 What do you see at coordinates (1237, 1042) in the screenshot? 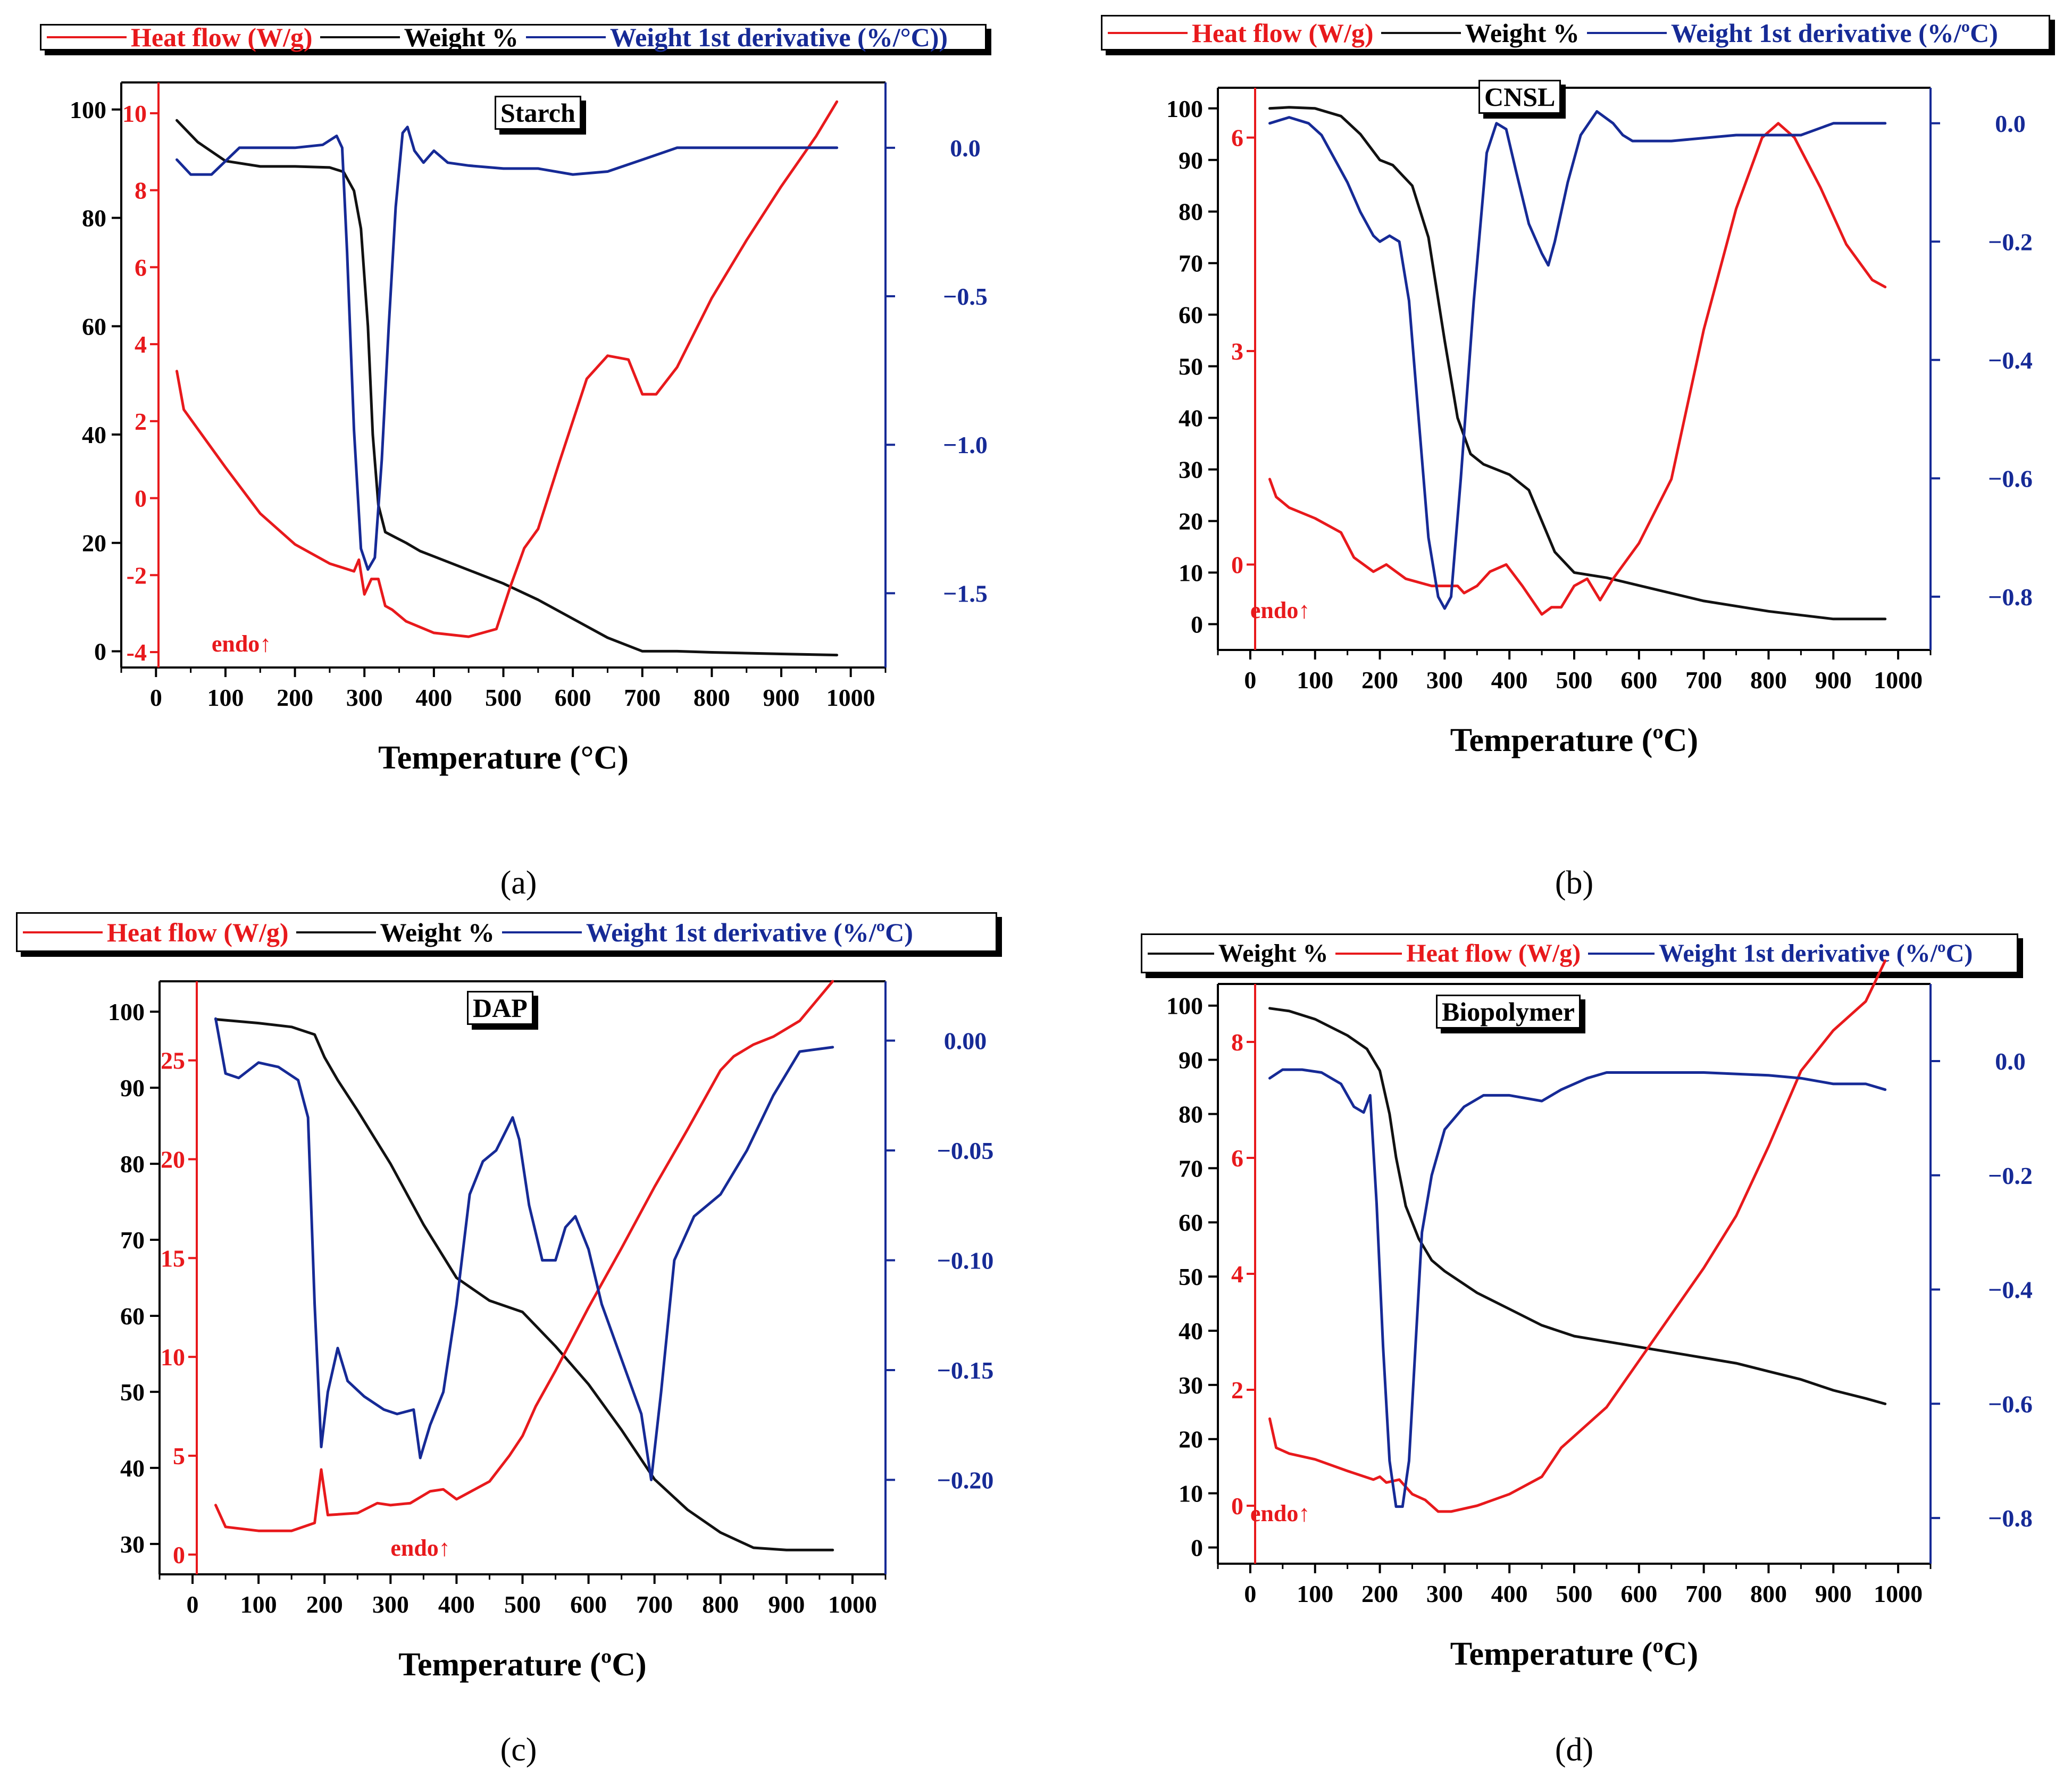
I see `heat-tick-label: 8` at bounding box center [1237, 1042].